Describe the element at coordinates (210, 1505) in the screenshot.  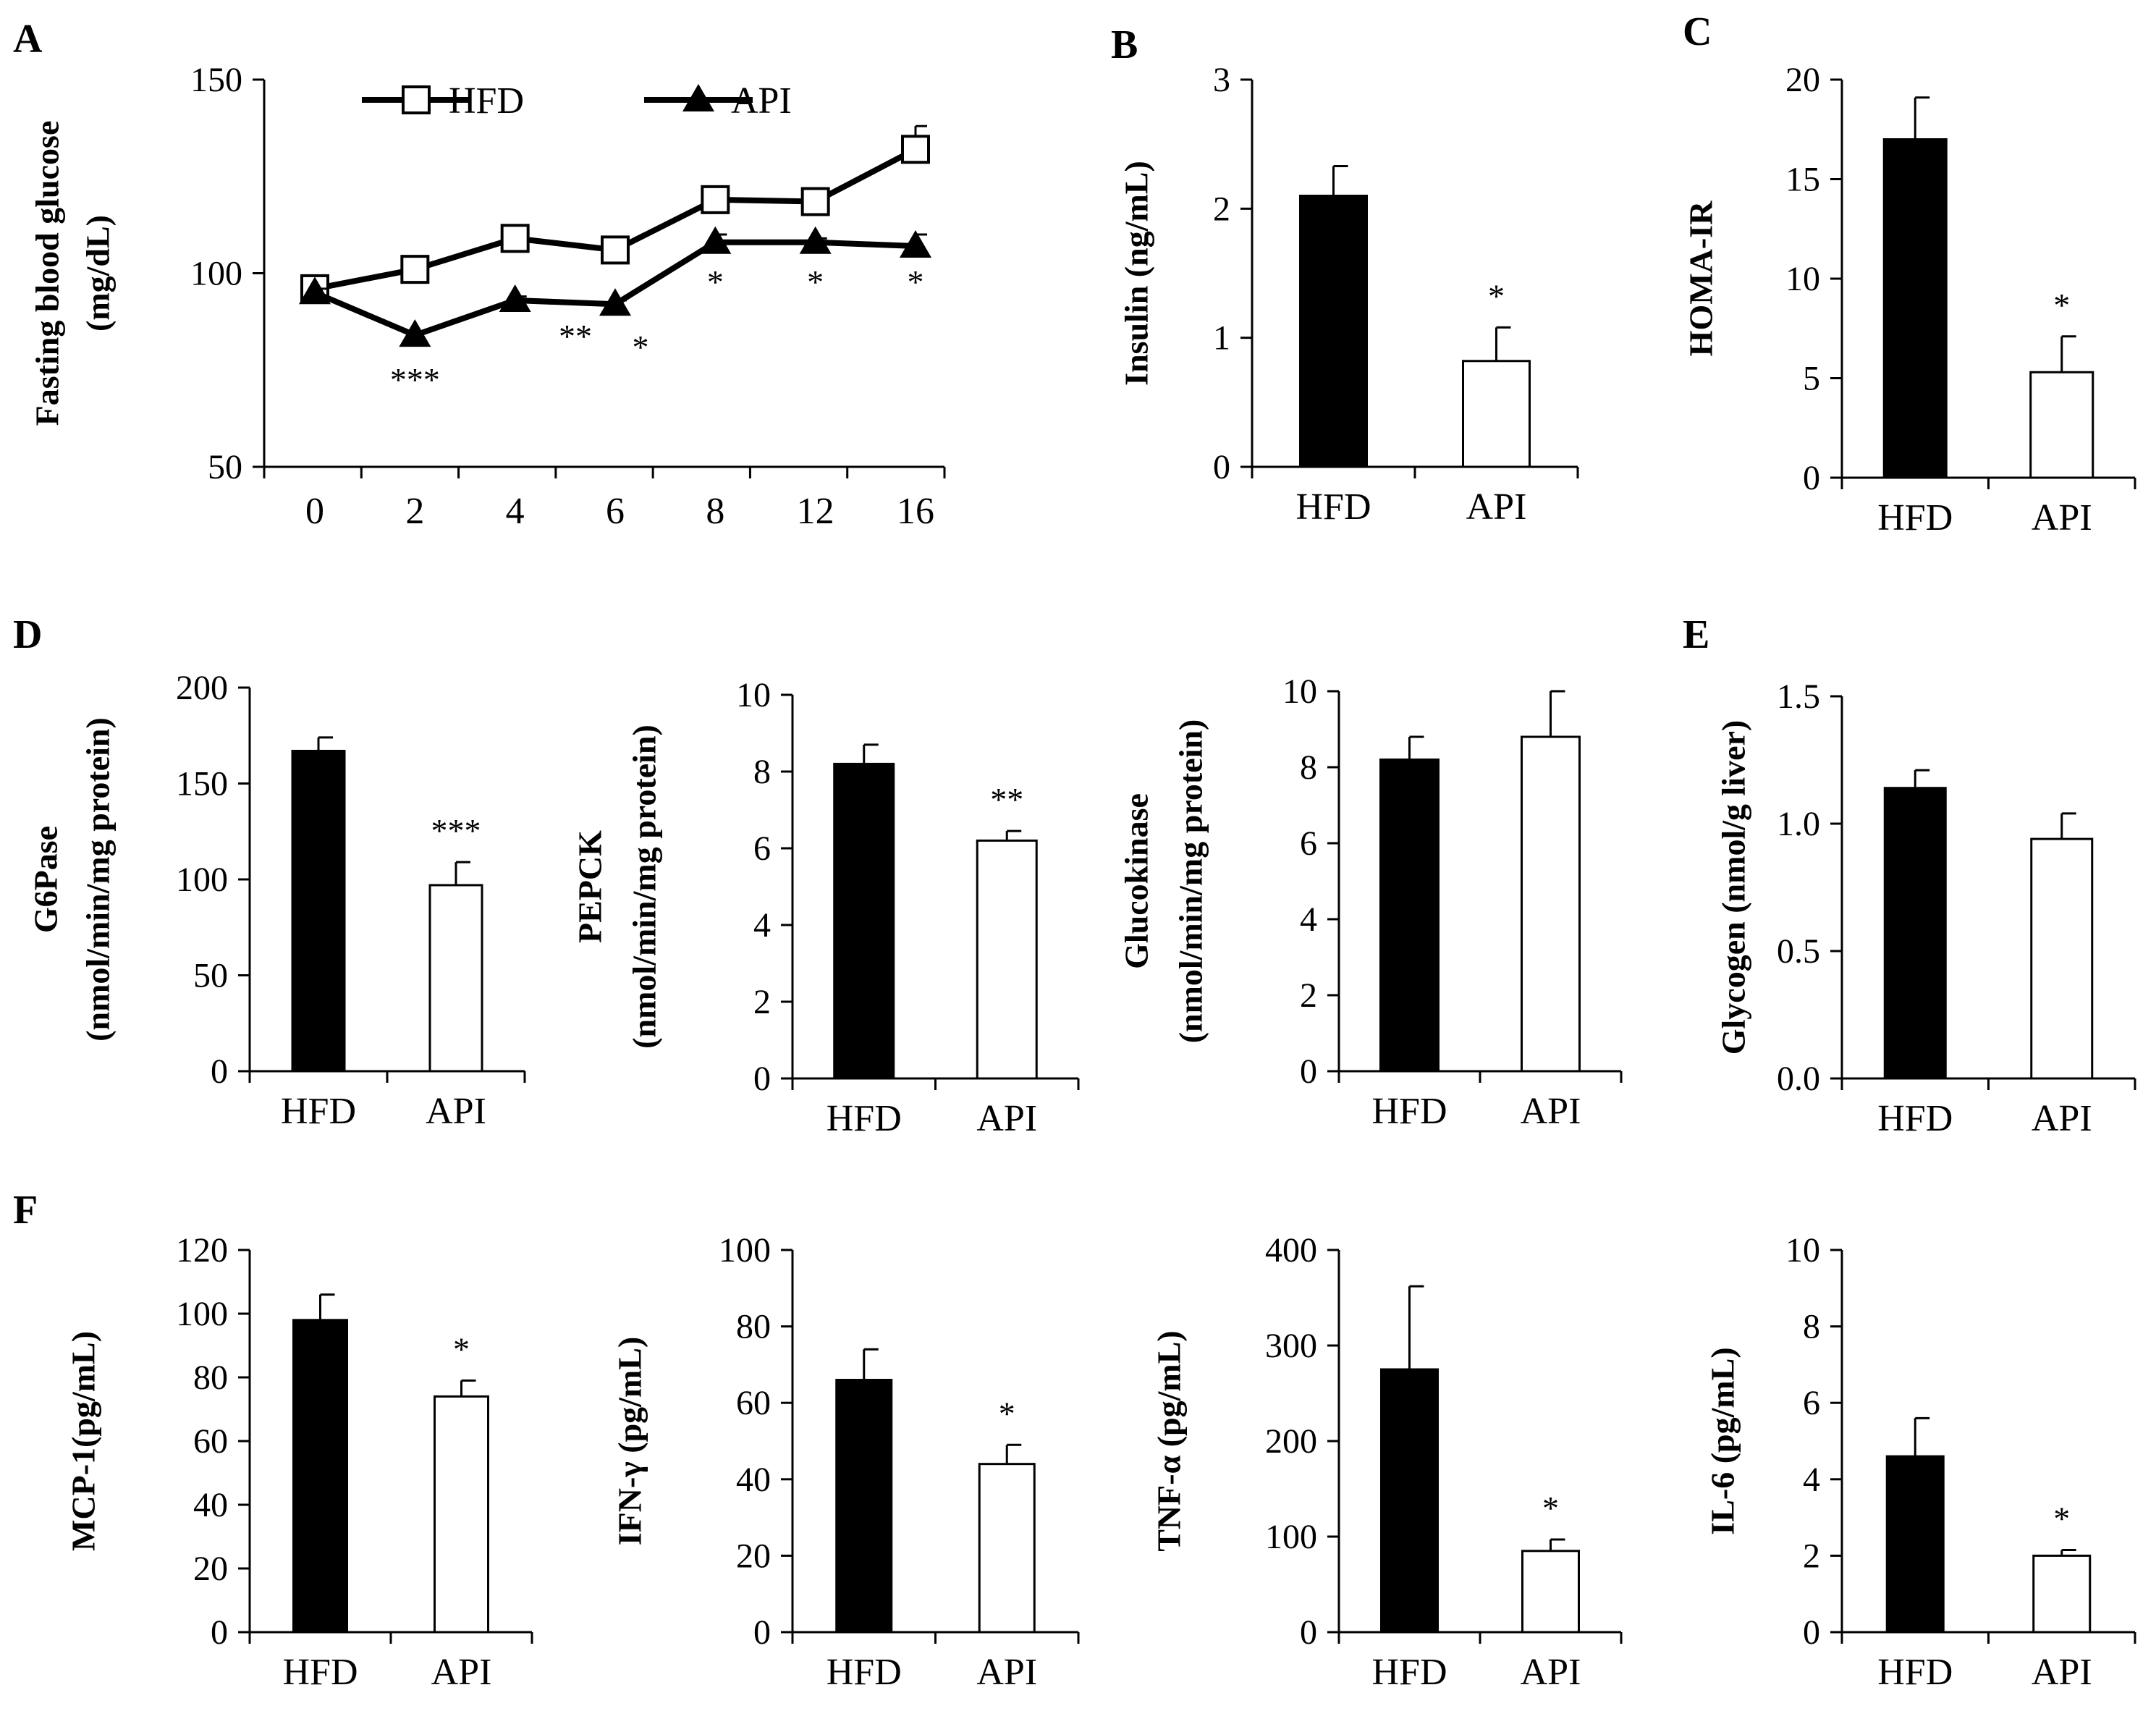
I see `y-tick-label: 40` at that location.